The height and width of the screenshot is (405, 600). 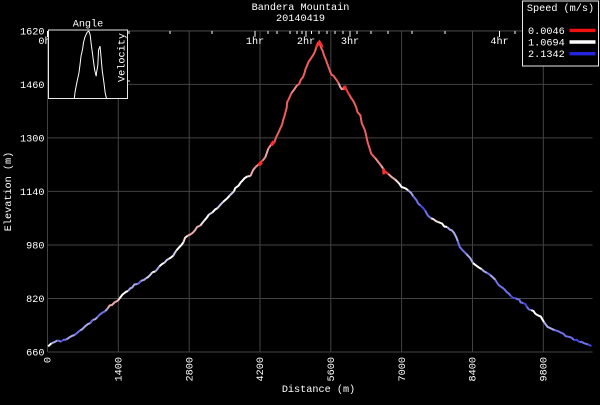 I want to click on svg-text: 1300, so click(x=32, y=139).